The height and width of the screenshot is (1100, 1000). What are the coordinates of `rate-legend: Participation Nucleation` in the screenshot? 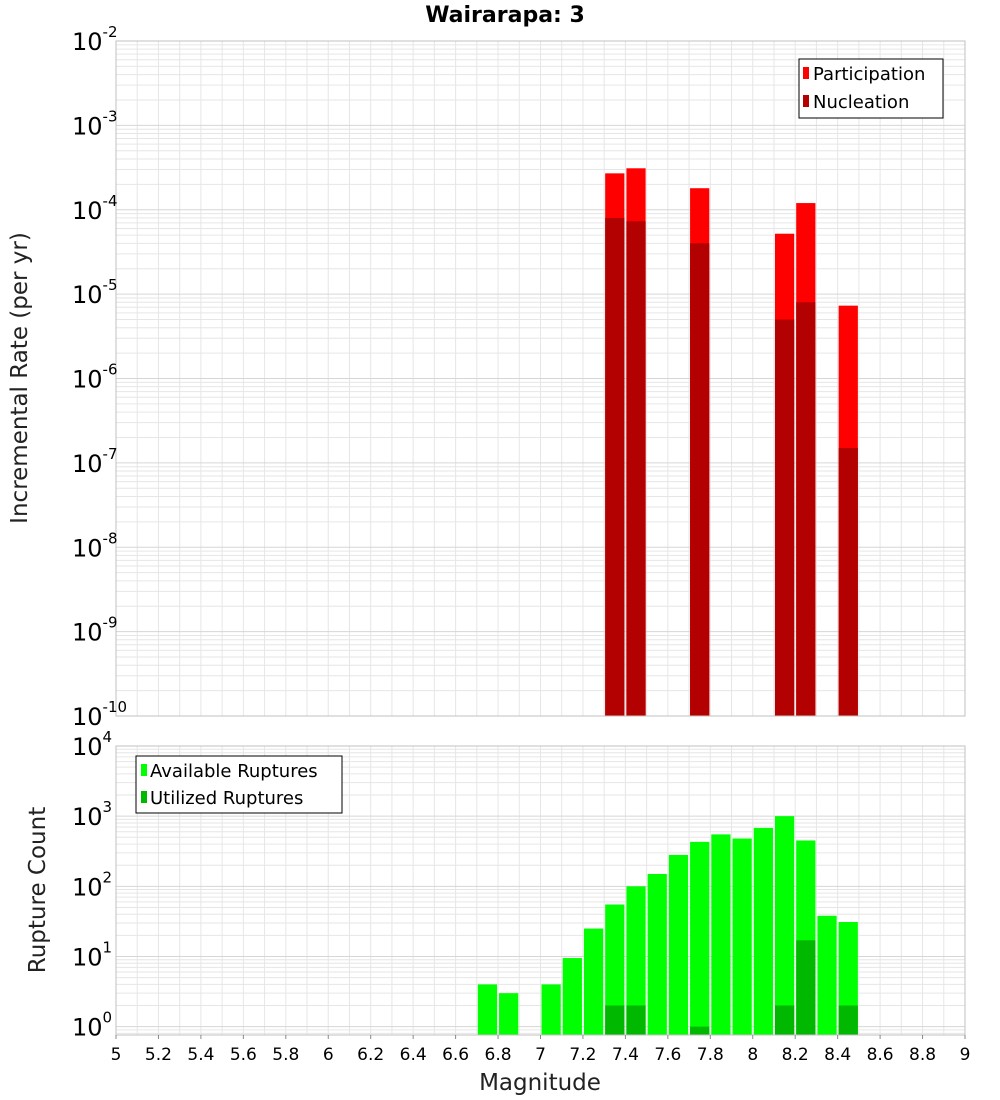 It's located at (871, 88).